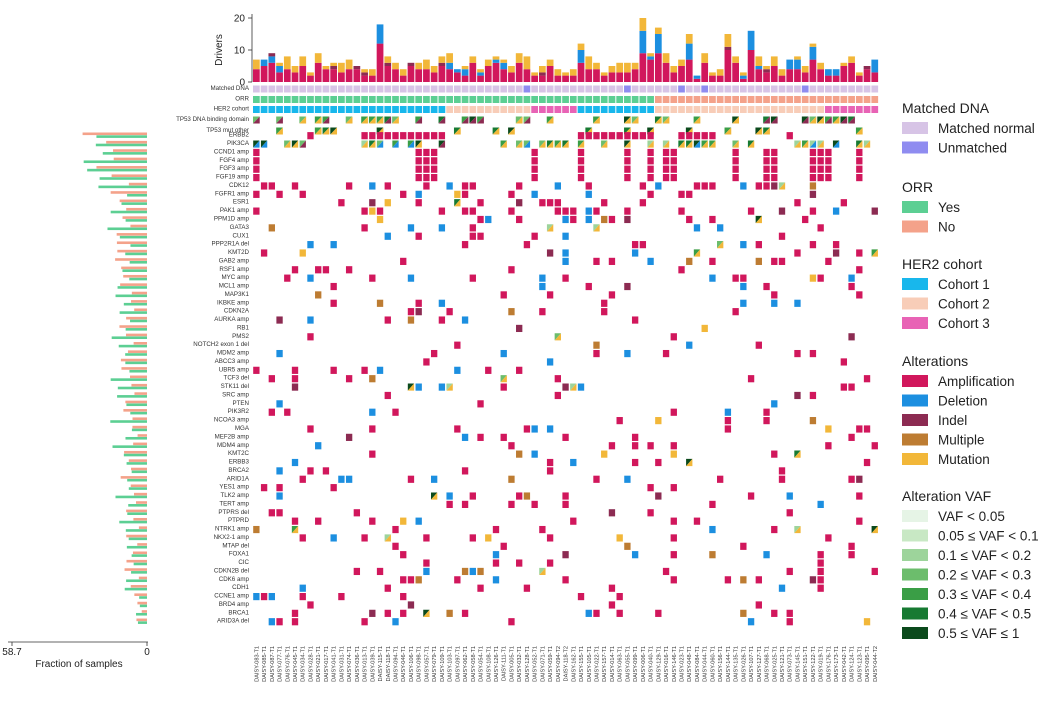 The image size is (1061, 704). What do you see at coordinates (520, 664) in the screenshot?
I see `sample-label: DAISY-032-T1` at bounding box center [520, 664].